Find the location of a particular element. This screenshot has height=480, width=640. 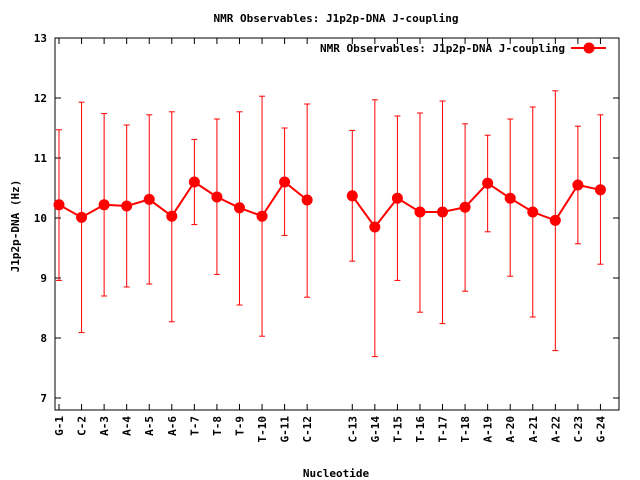

x-axis-label: Nucleotide is located at coordinates (336, 473).